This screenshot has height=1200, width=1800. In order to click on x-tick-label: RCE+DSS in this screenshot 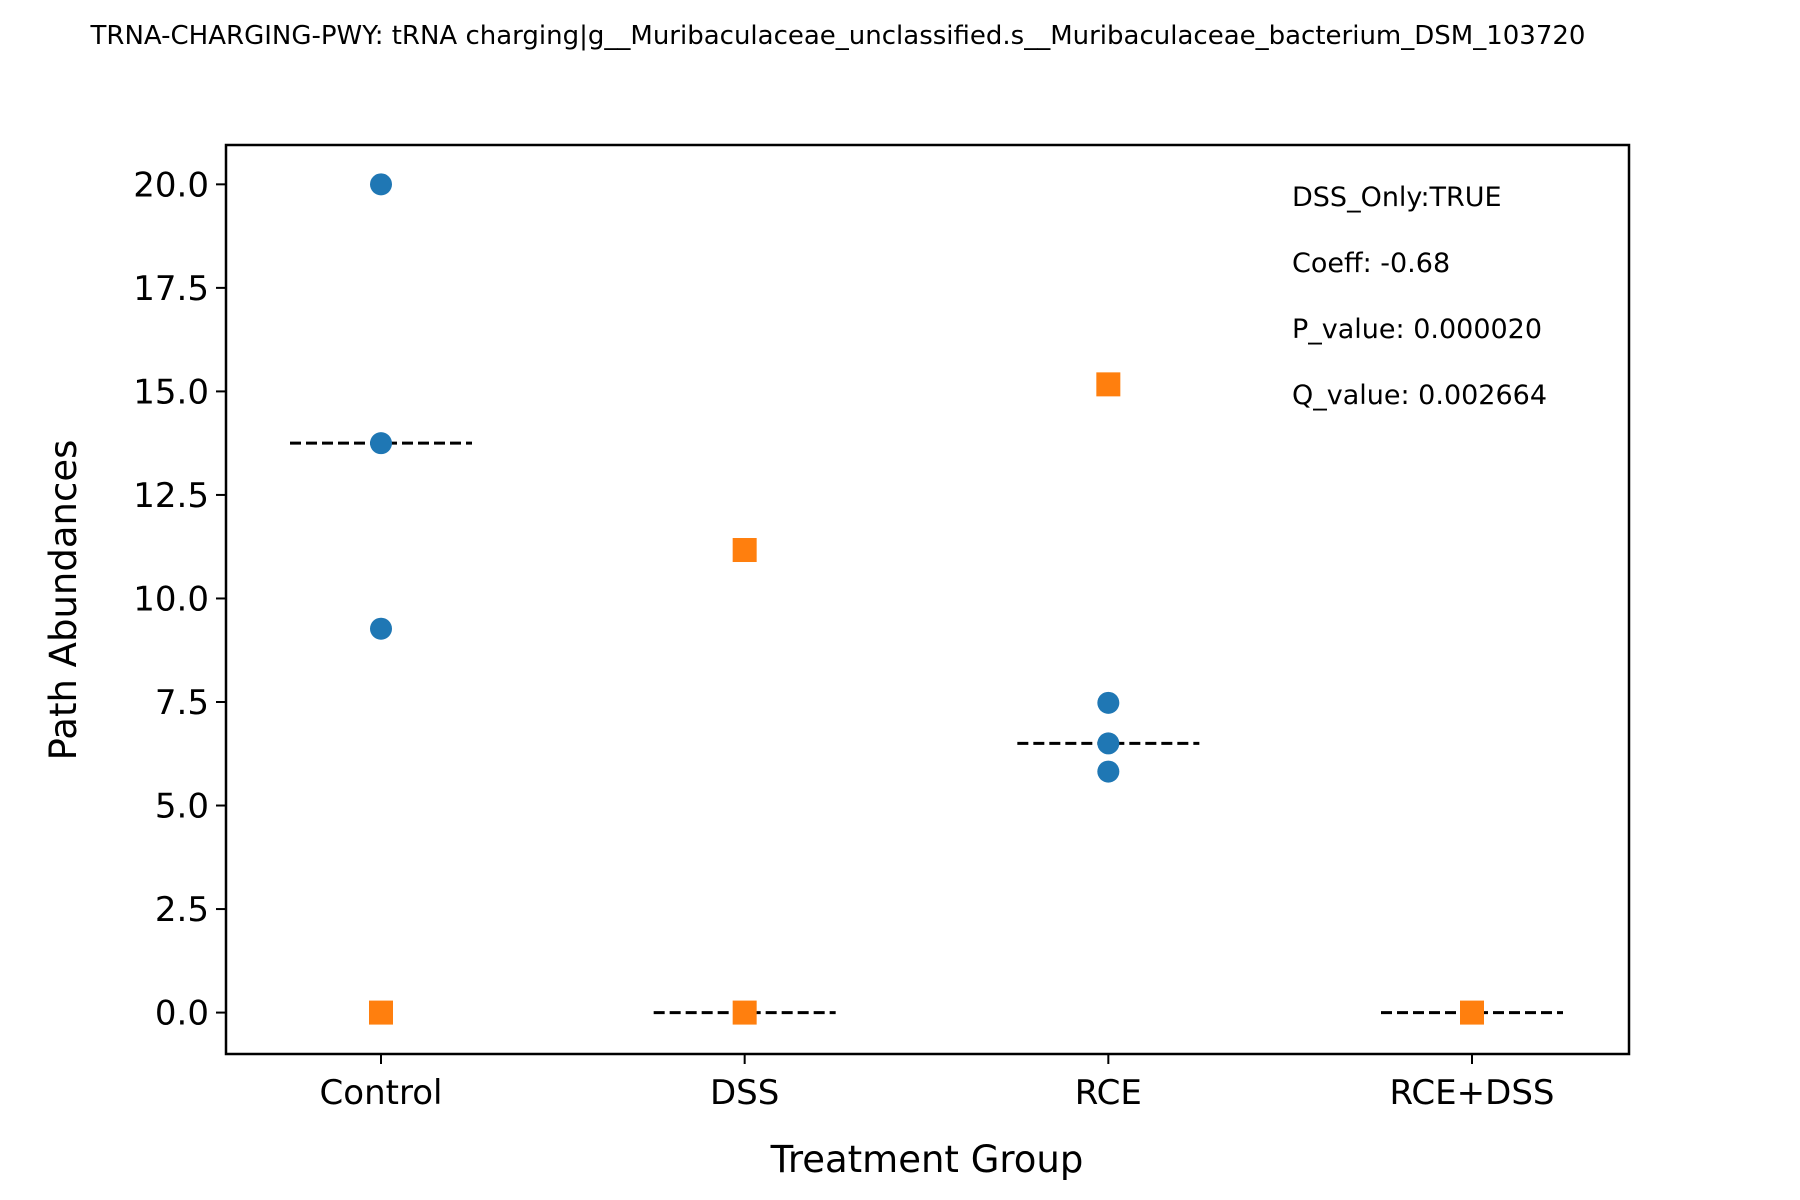, I will do `click(1472, 1093)`.